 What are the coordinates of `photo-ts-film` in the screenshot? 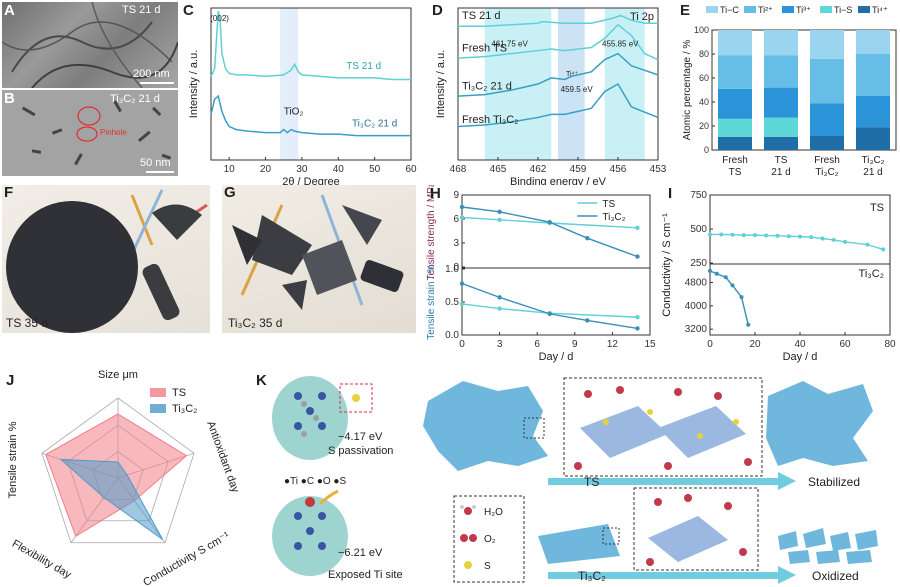 It's located at (106, 259).